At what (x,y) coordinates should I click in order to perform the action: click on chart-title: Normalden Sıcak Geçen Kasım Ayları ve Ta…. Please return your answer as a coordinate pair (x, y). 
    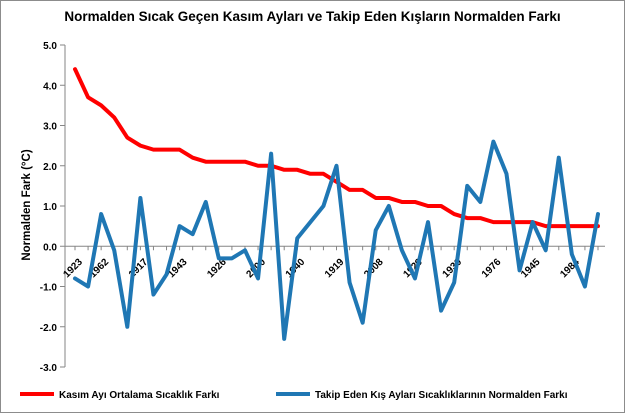
    Looking at the image, I should click on (312, 16).